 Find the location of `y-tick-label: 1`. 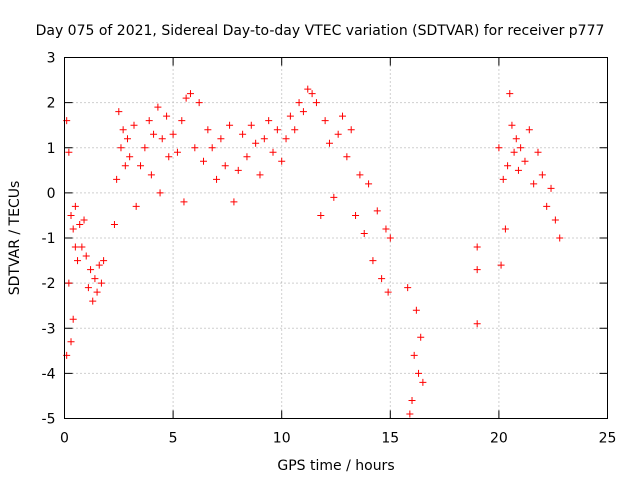

y-tick-label: 1 is located at coordinates (51, 149).